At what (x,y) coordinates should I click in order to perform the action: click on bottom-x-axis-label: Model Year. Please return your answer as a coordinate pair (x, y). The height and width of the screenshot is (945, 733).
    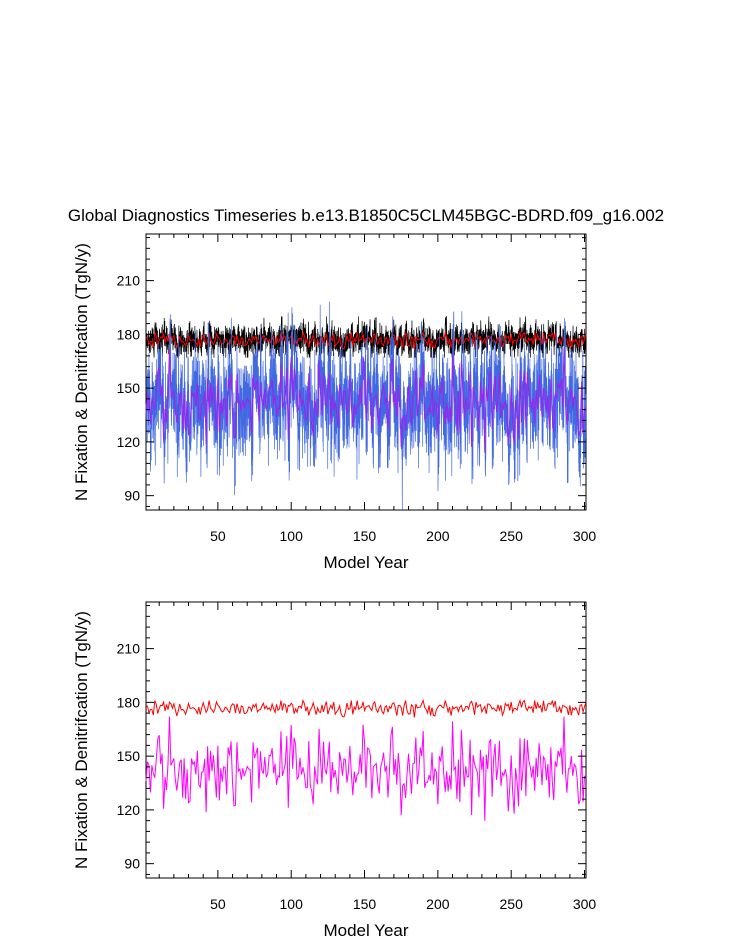
    Looking at the image, I should click on (365, 930).